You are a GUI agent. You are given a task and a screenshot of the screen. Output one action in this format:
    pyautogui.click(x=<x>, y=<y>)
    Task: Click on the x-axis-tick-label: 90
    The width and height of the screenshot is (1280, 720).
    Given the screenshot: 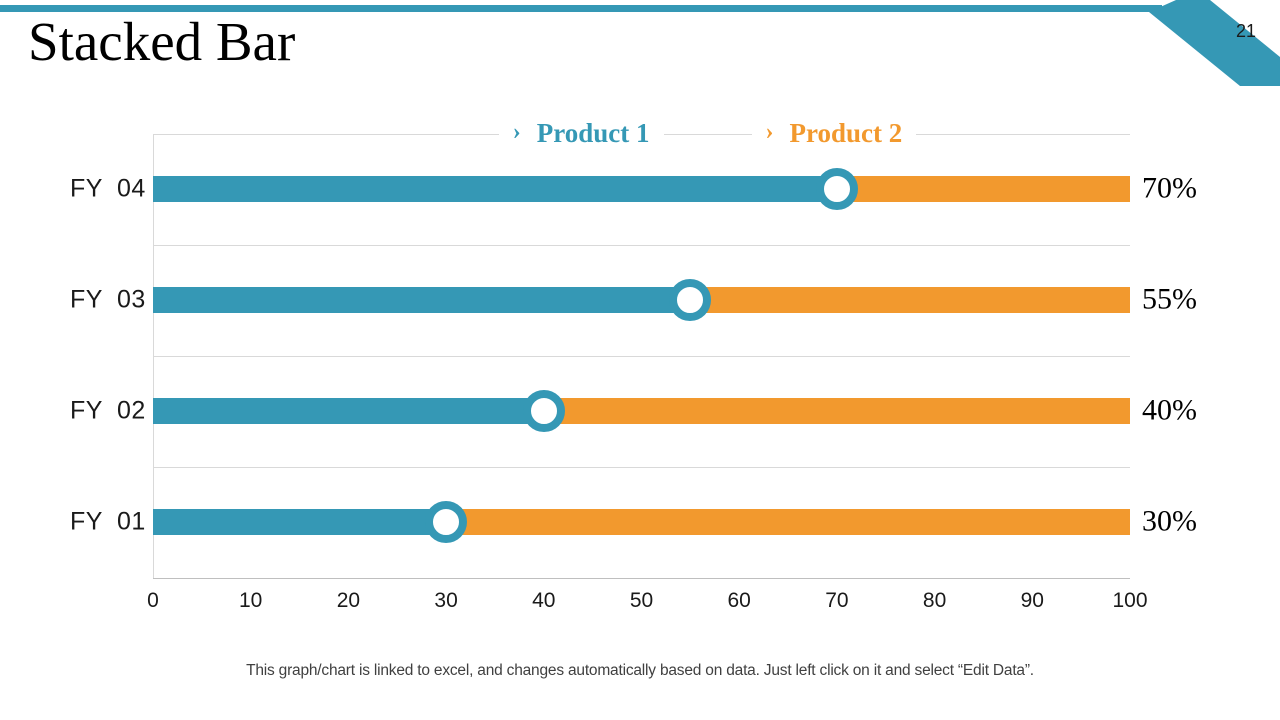 What is the action you would take?
    pyautogui.click(x=1032, y=600)
    